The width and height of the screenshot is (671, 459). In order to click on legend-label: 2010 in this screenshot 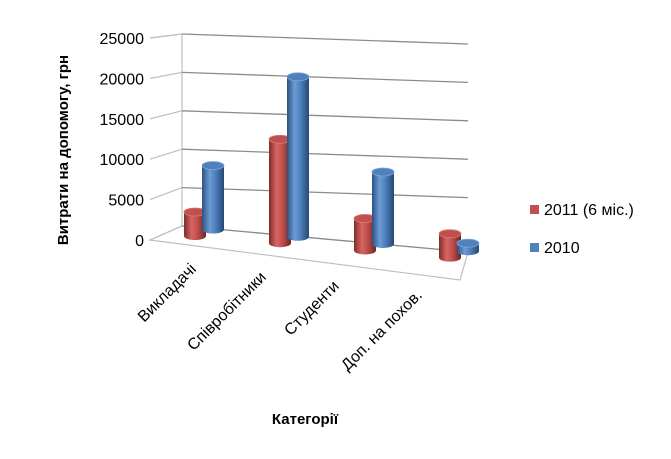, I will do `click(562, 248)`.